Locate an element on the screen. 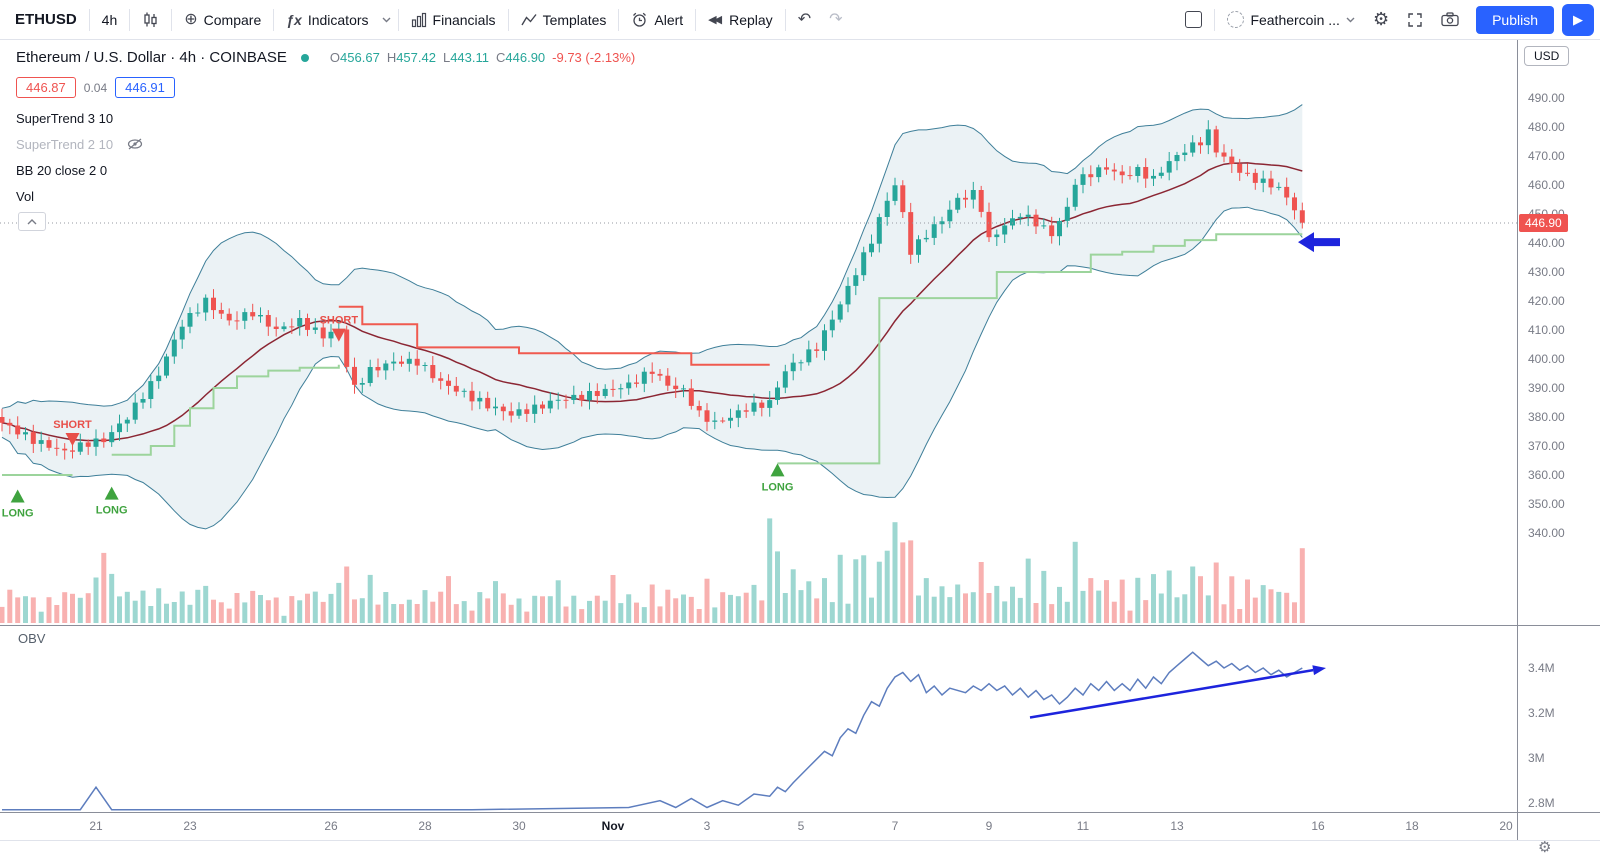 The height and width of the screenshot is (856, 1600). symbol-button: ETHUSD is located at coordinates (46, 19).